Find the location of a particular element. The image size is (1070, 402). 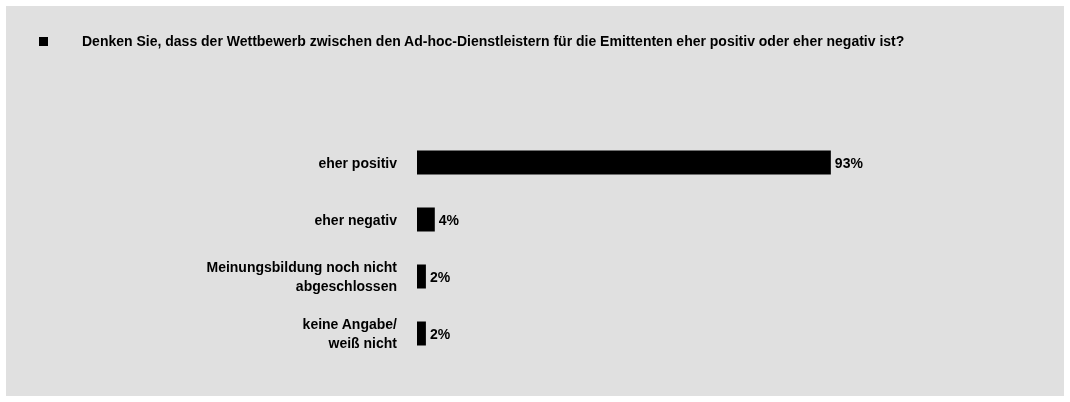

chart-title: Denken Sie, dass der Wettbewerb zwischen den Ad-hoc-Dienstleistern für die Emittenten eher positiv oder eher negativ ist? is located at coordinates (494, 41).